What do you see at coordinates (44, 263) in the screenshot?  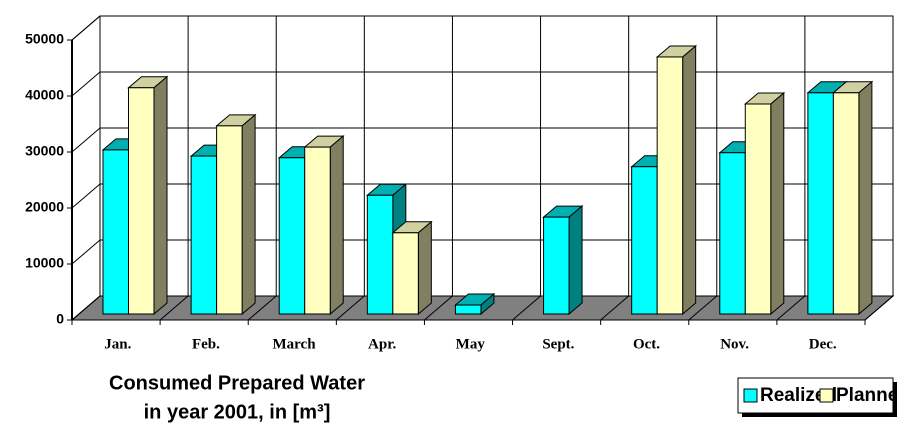 I see `y-tick-label: 10000` at bounding box center [44, 263].